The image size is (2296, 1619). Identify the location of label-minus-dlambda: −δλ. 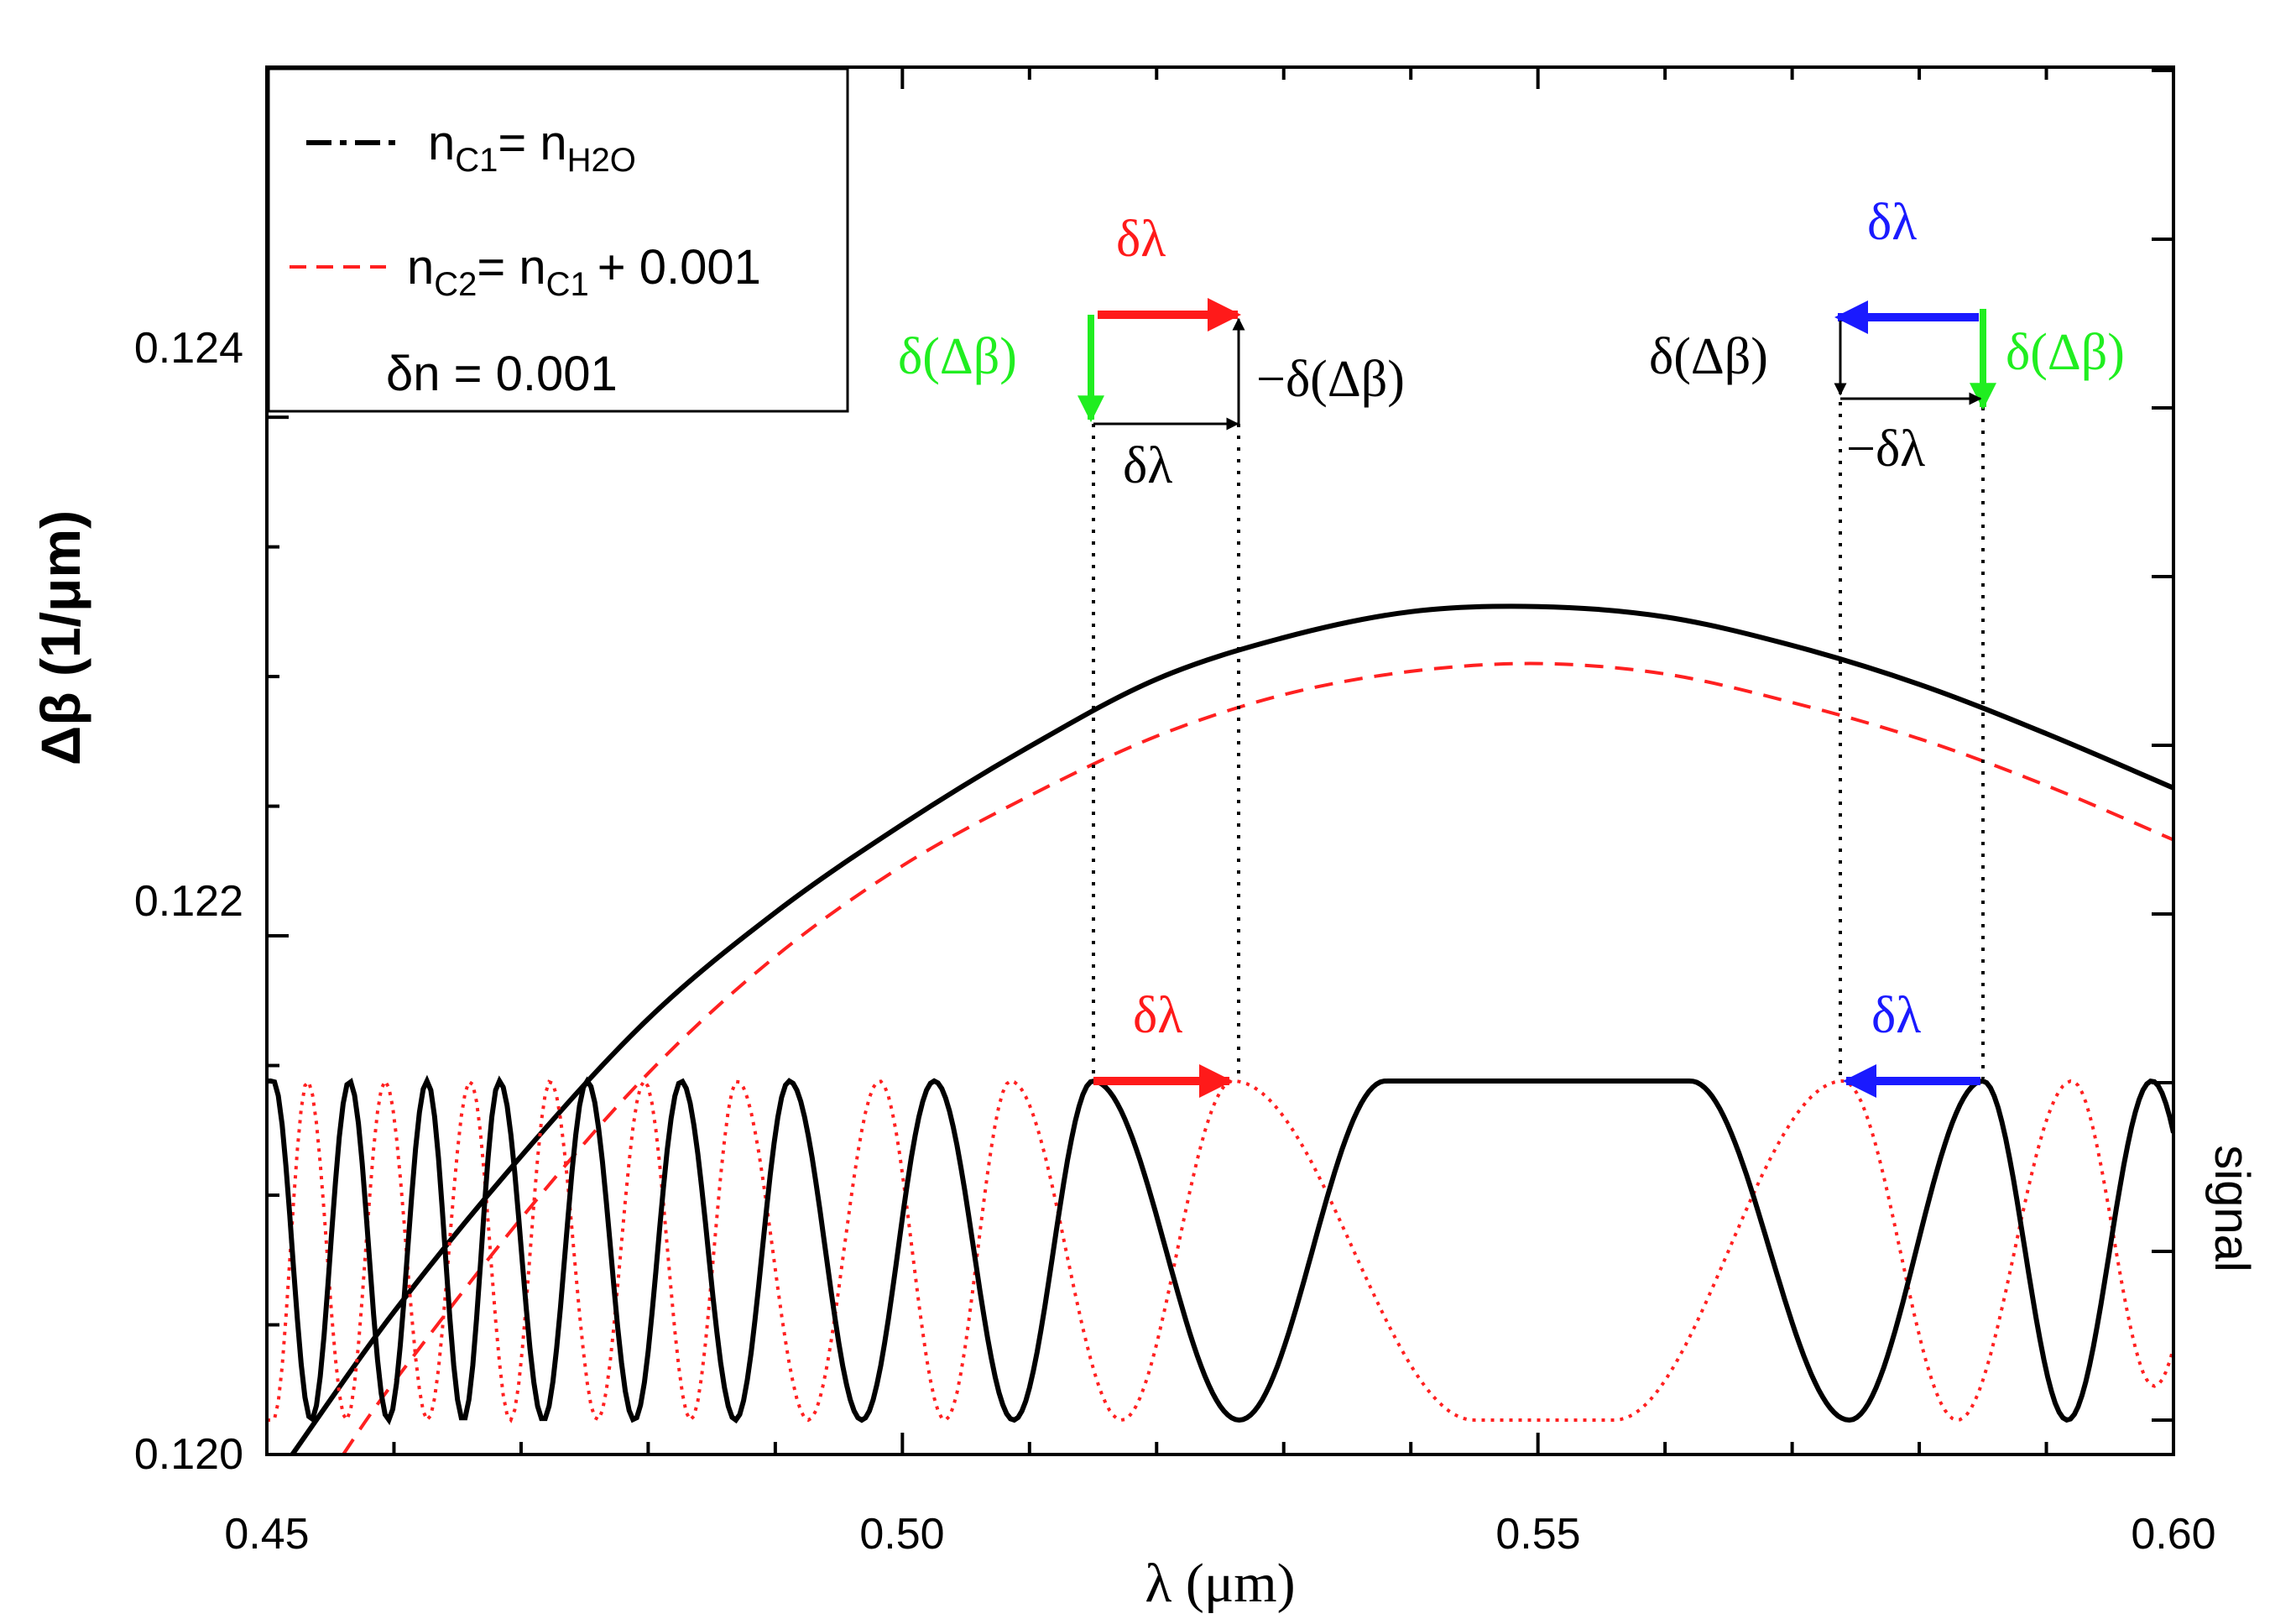
(1885, 449).